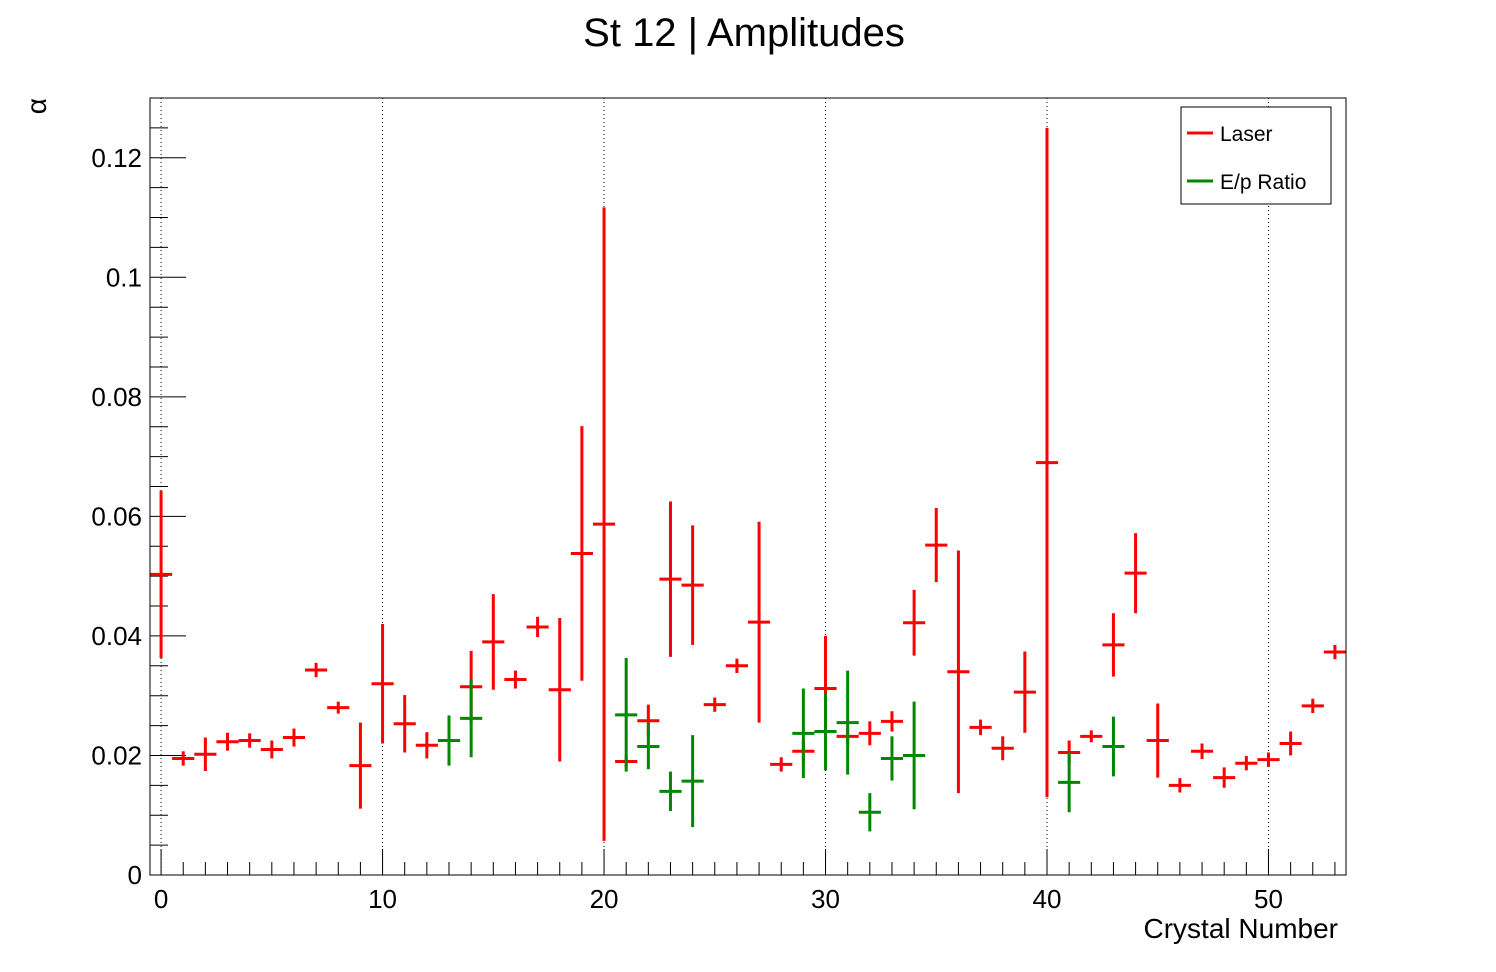 This screenshot has height=972, width=1496. Describe the element at coordinates (116, 755) in the screenshot. I see `y-tick-label: 0.02` at that location.